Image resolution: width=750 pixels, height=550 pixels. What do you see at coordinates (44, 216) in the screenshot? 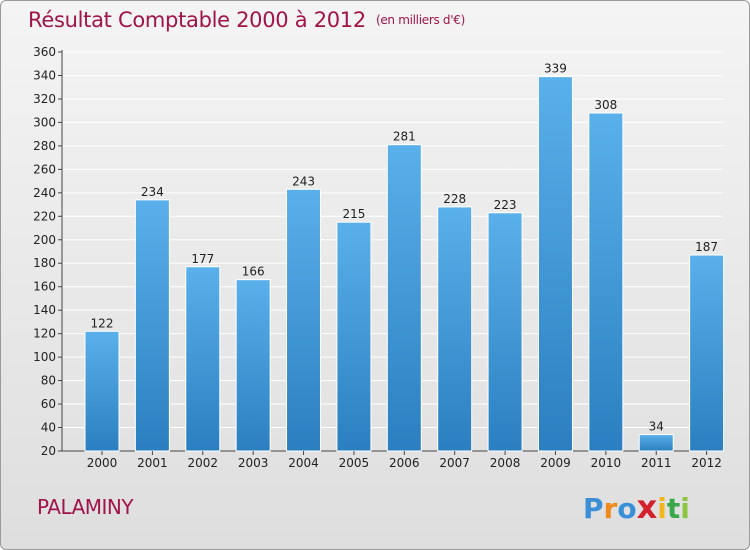
I see `y-tick-label: 220` at bounding box center [44, 216].